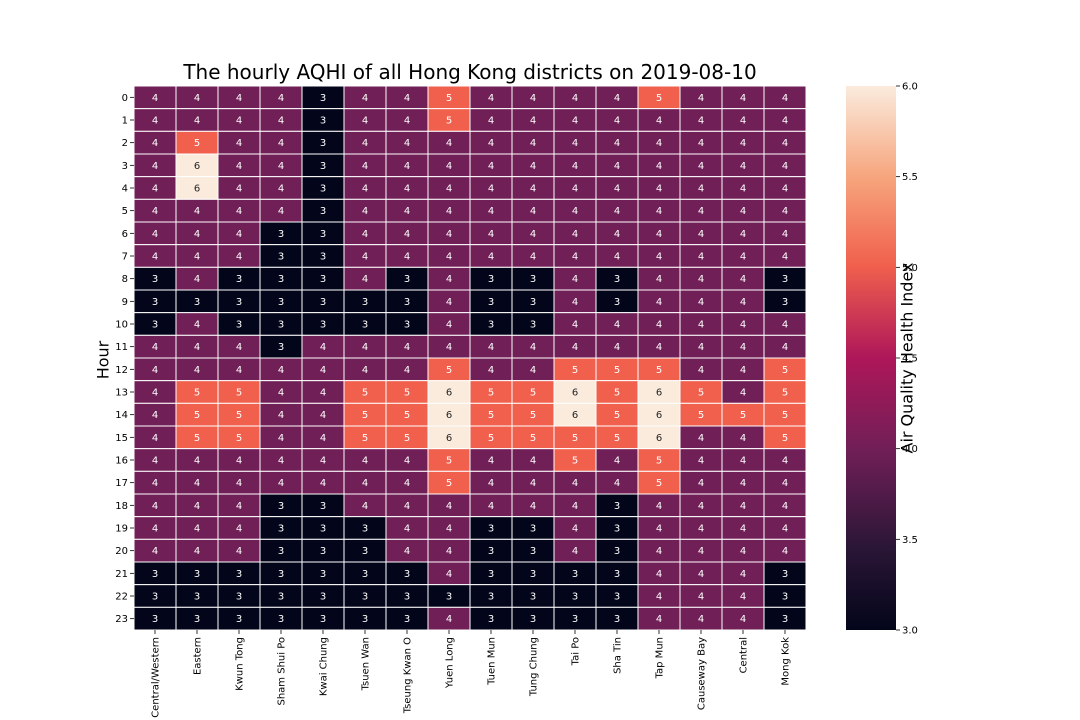 The height and width of the screenshot is (720, 1080). Describe the element at coordinates (882, 359) in the screenshot. I see `colorbar: 3.0 3.5 4.0 4.5 5.0 5.5 6.0` at that location.